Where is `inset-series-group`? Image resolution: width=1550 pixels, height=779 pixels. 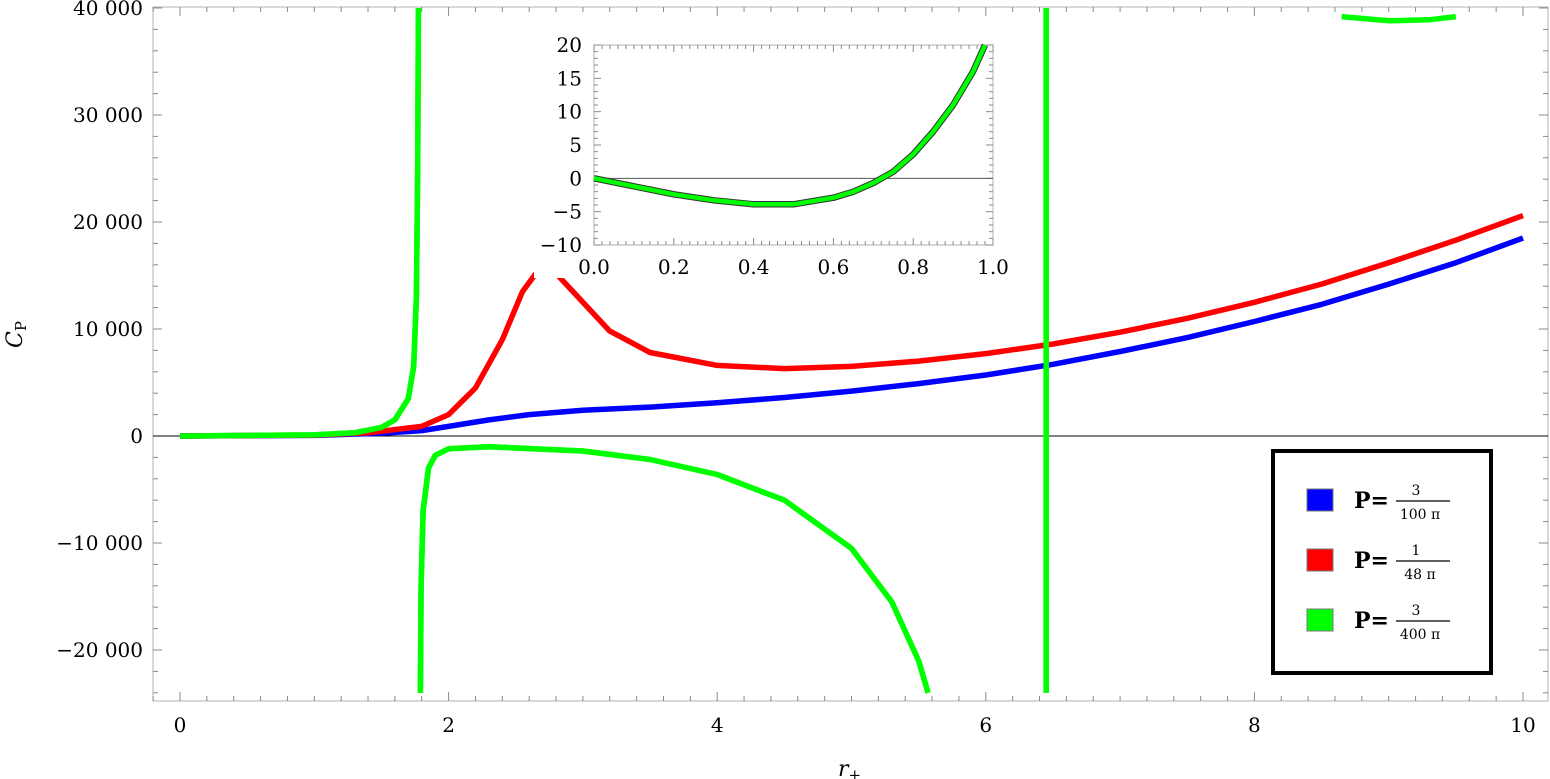
inset-series-group is located at coordinates (790, 125).